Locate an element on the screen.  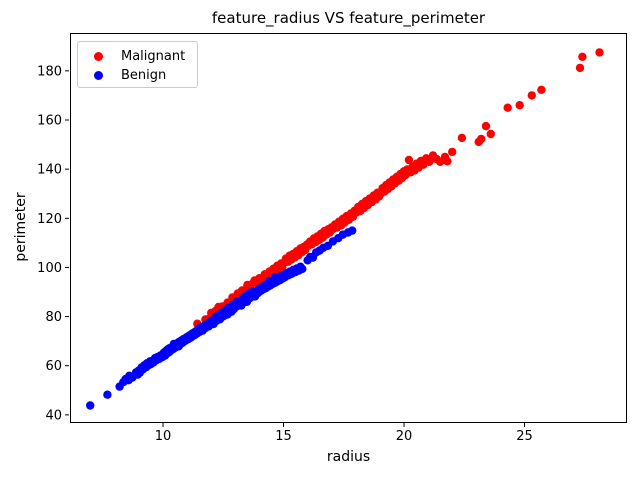
x-tick-label: 20 is located at coordinates (404, 436).